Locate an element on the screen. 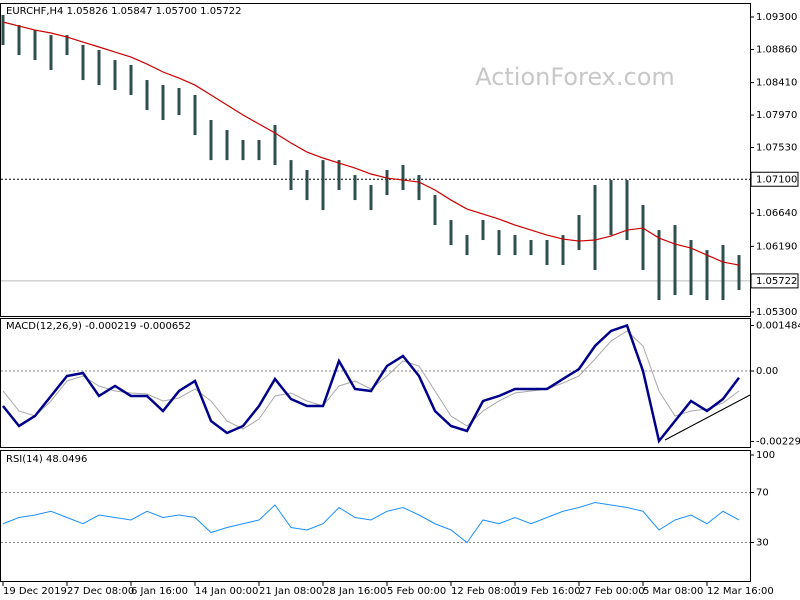 The image size is (800, 600). y-tick-label: 1.06640 is located at coordinates (776, 213).